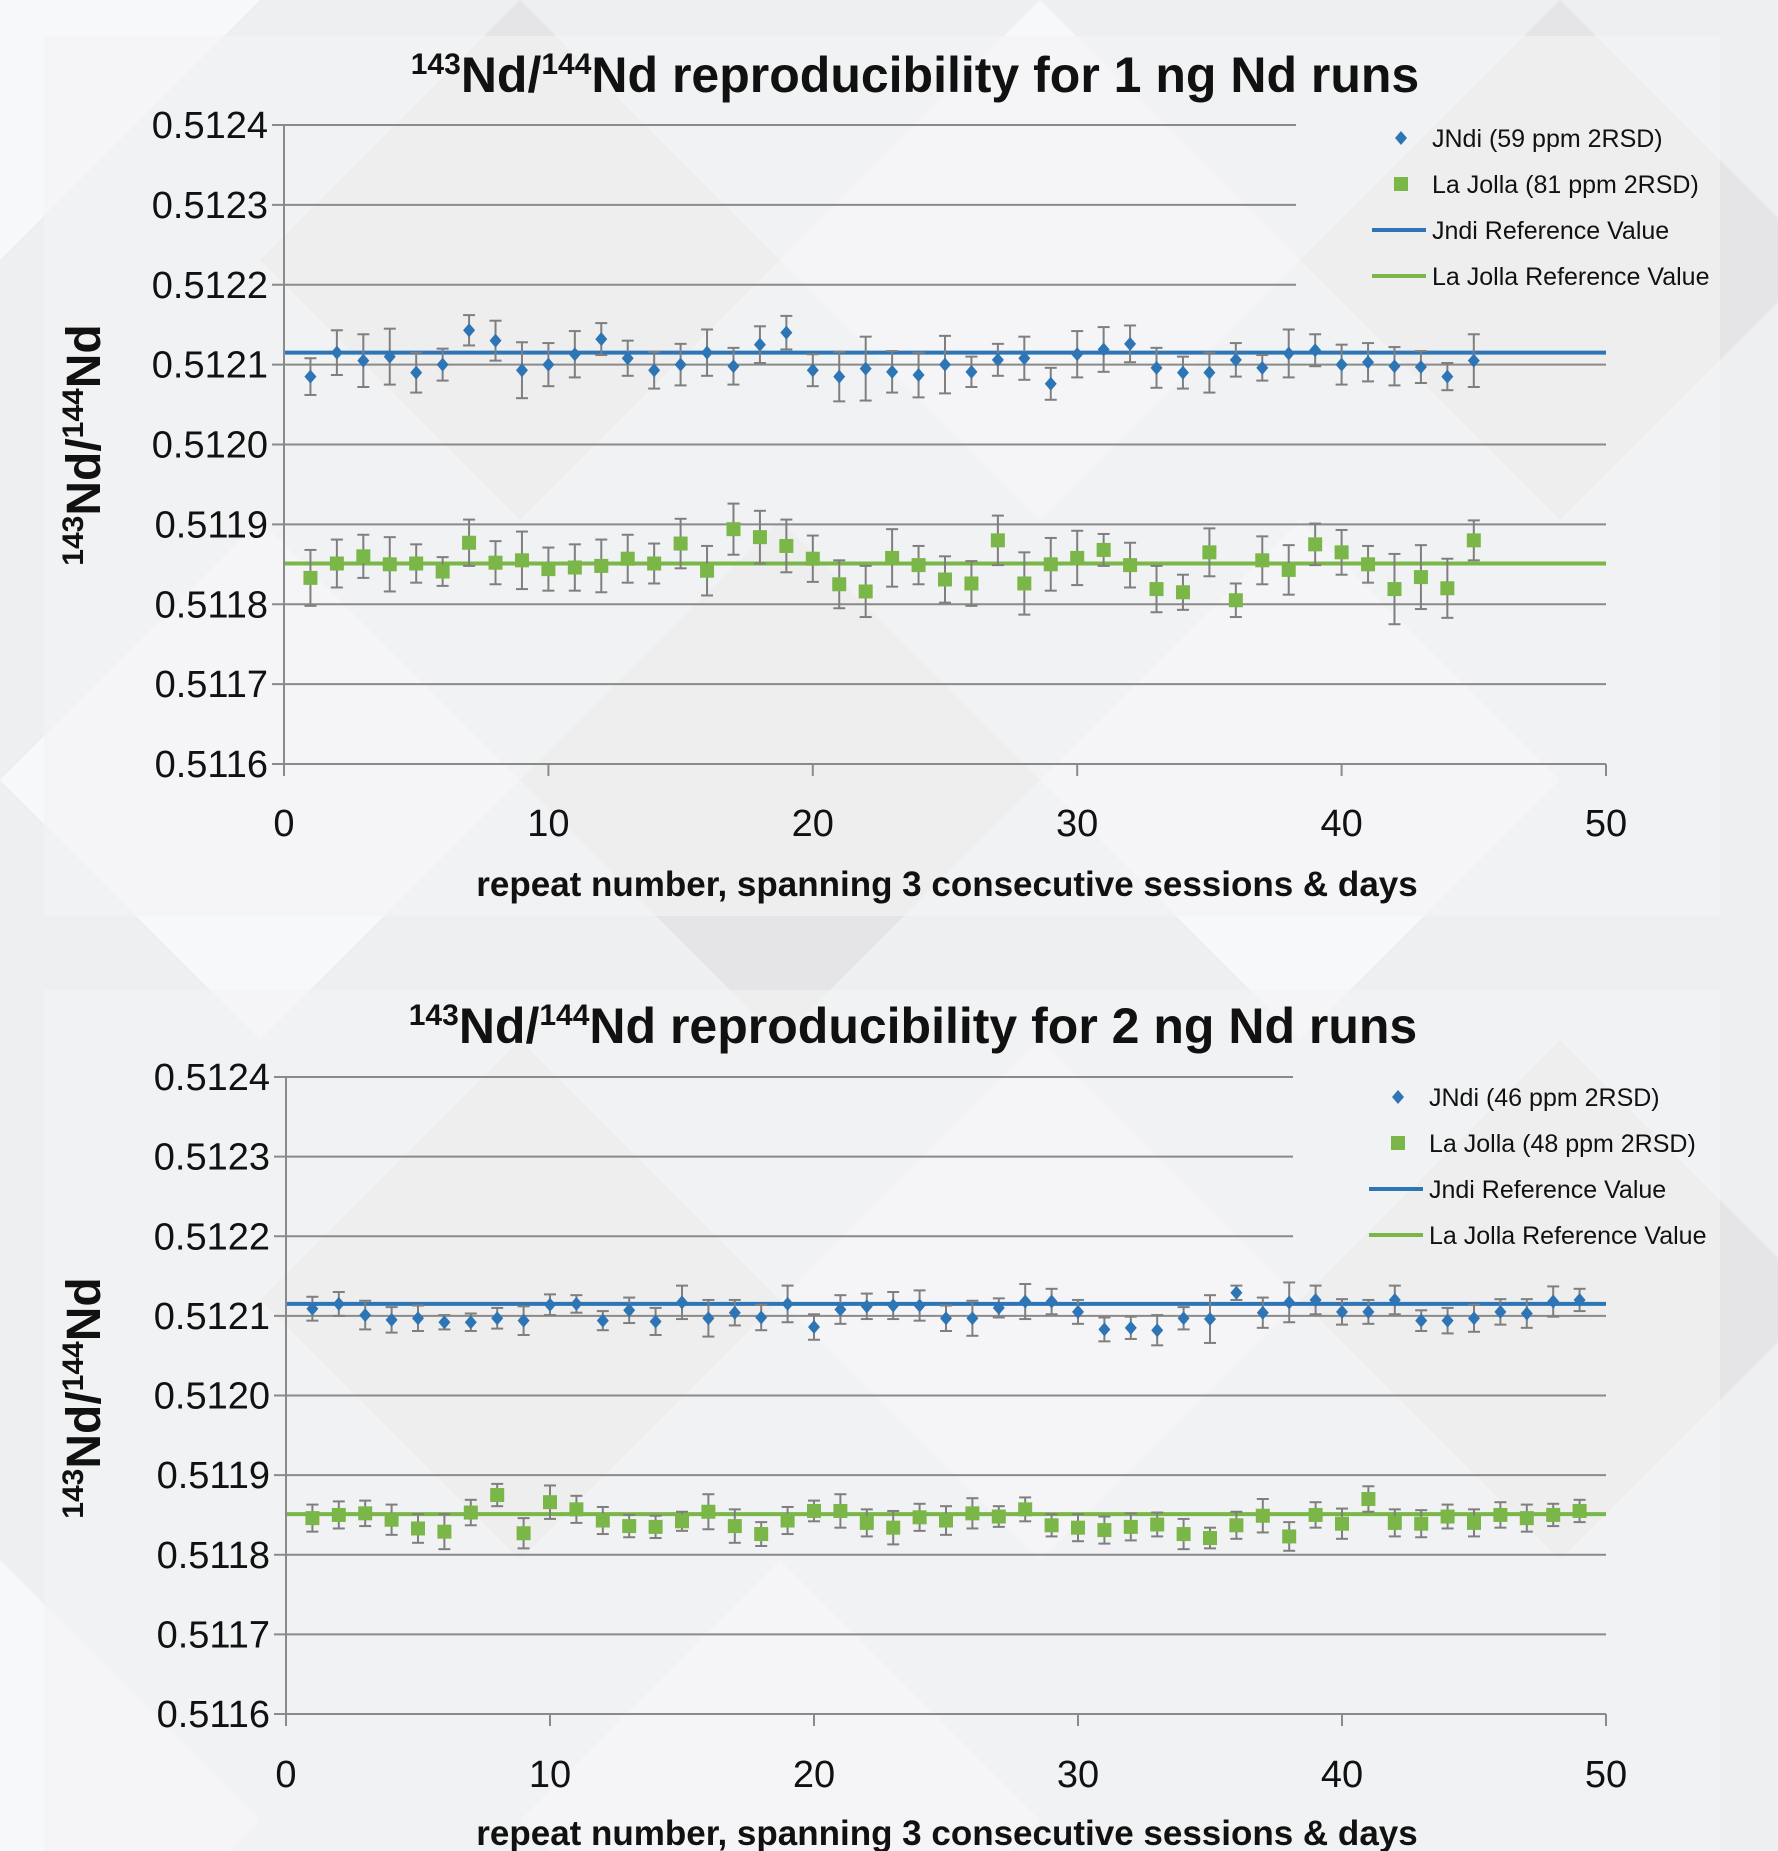 This screenshot has width=1778, height=1851. I want to click on x-tick-label: 50, so click(1606, 1775).